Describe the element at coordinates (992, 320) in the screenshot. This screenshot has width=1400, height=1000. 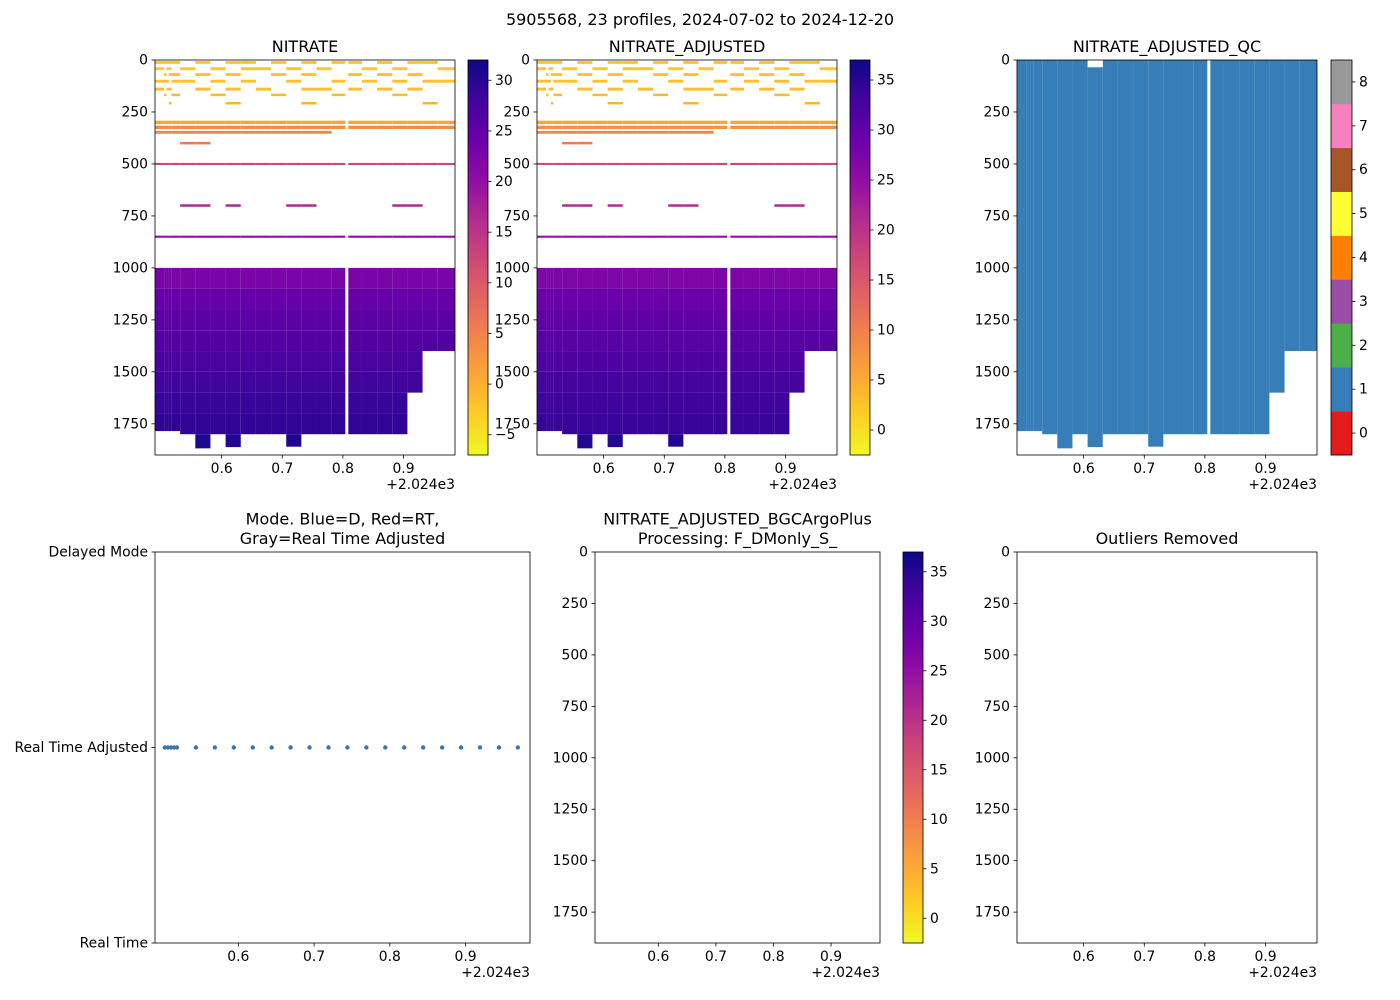
I see `y-tick-label: 1250` at that location.